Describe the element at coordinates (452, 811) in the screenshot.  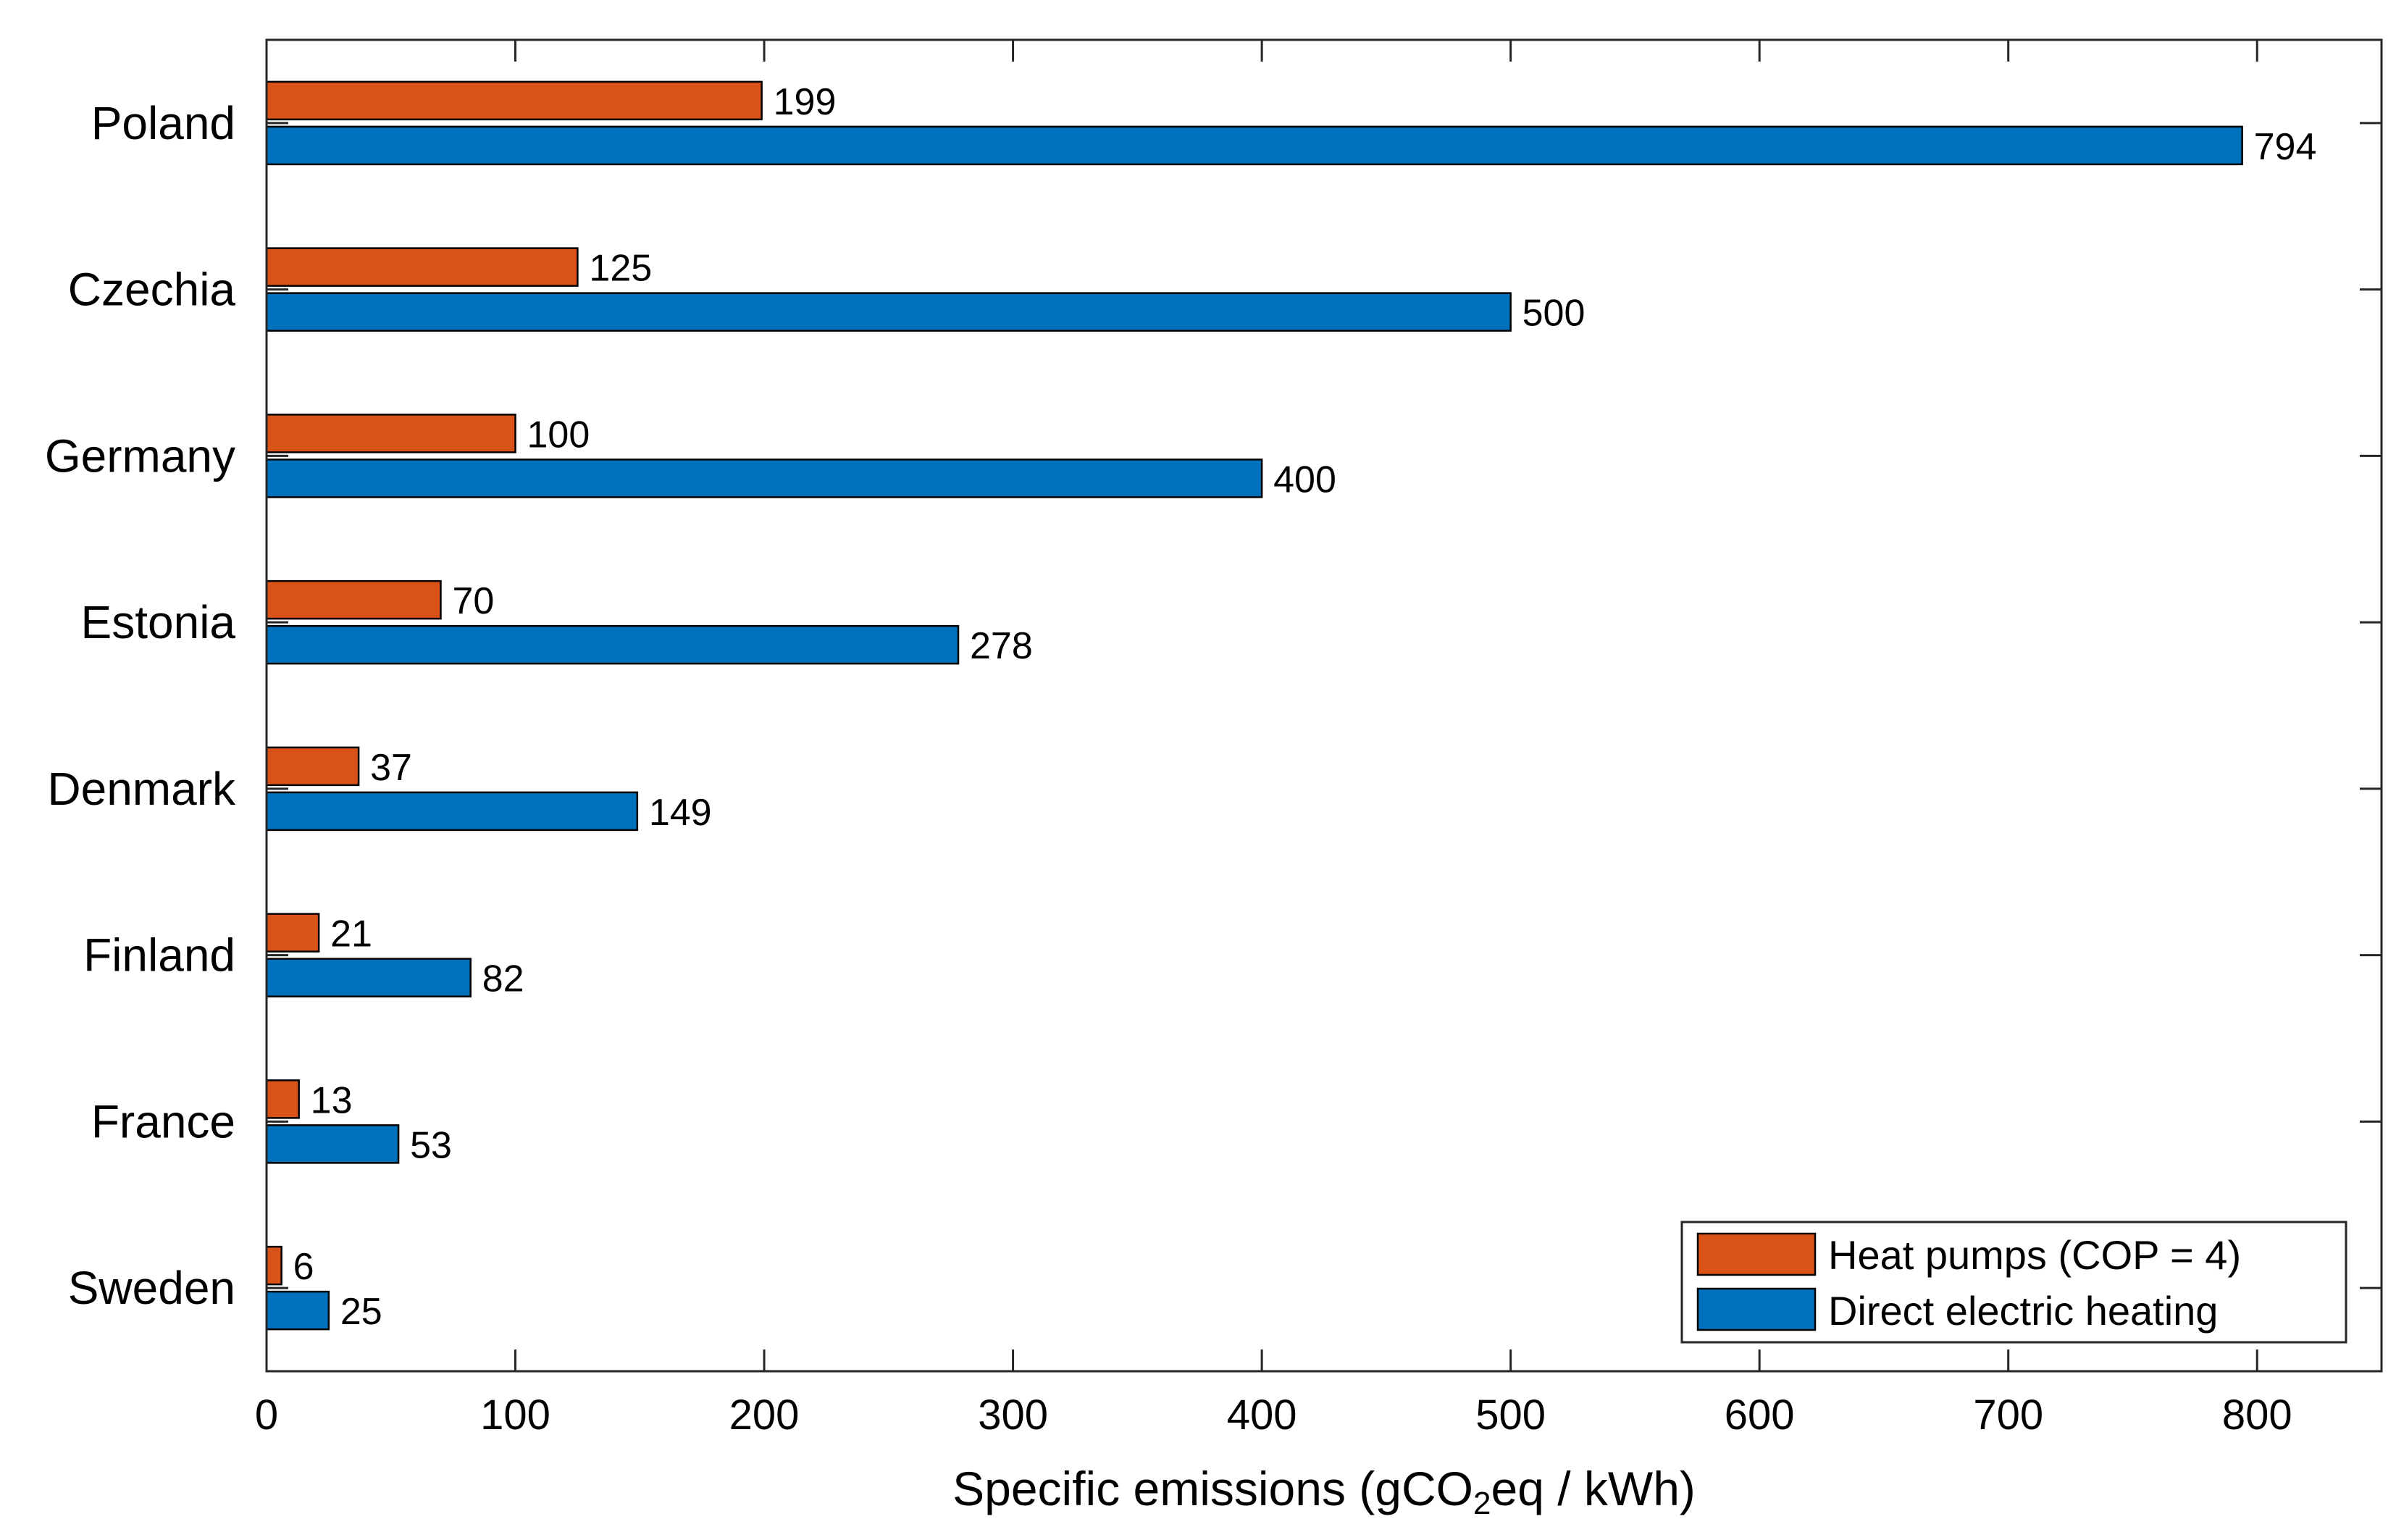
I see `bar-denmark-direct-electric` at that location.